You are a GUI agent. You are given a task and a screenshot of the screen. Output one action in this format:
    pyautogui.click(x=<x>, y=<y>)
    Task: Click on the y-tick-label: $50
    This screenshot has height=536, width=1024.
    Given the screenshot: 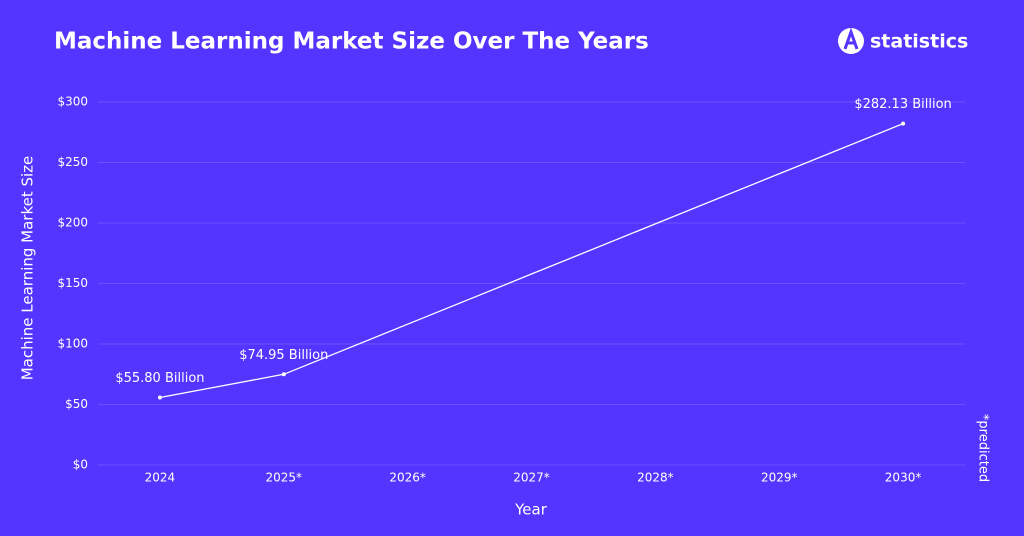 What is the action you would take?
    pyautogui.click(x=76, y=404)
    